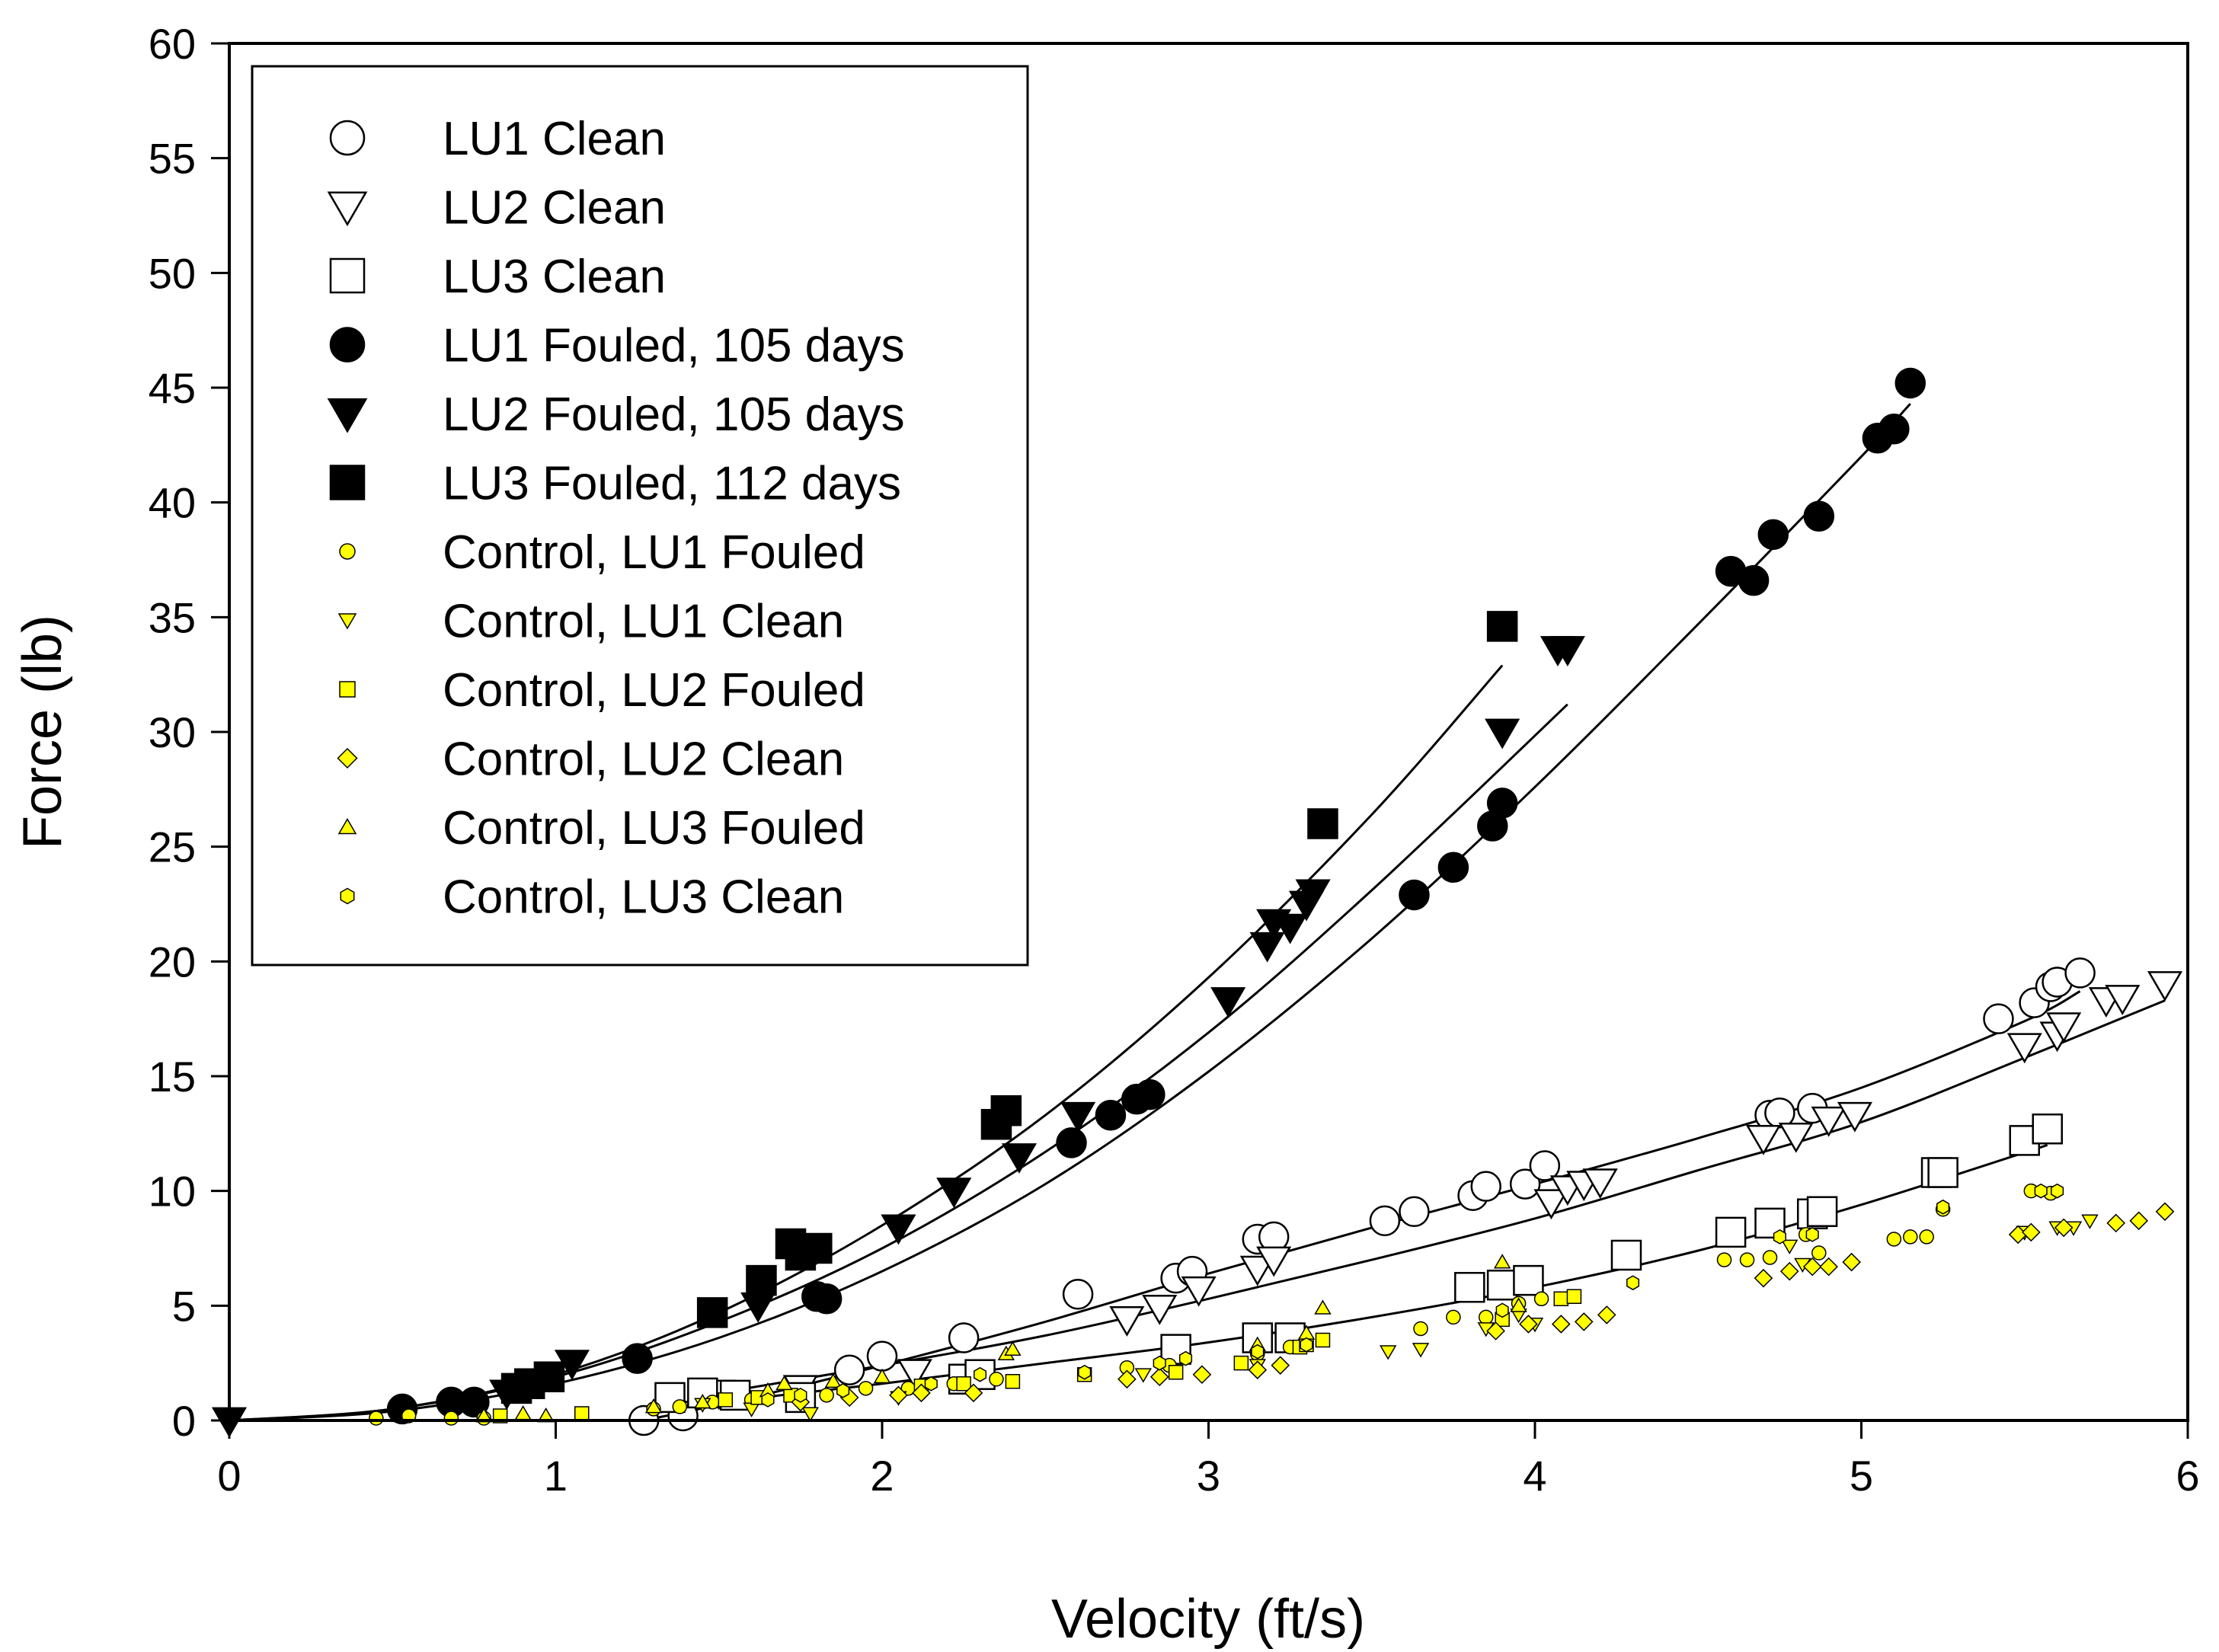 The width and height of the screenshot is (2219, 1652). Describe the element at coordinates (674, 346) in the screenshot. I see `legend-label: LU1 Fouled, 105 days` at that location.